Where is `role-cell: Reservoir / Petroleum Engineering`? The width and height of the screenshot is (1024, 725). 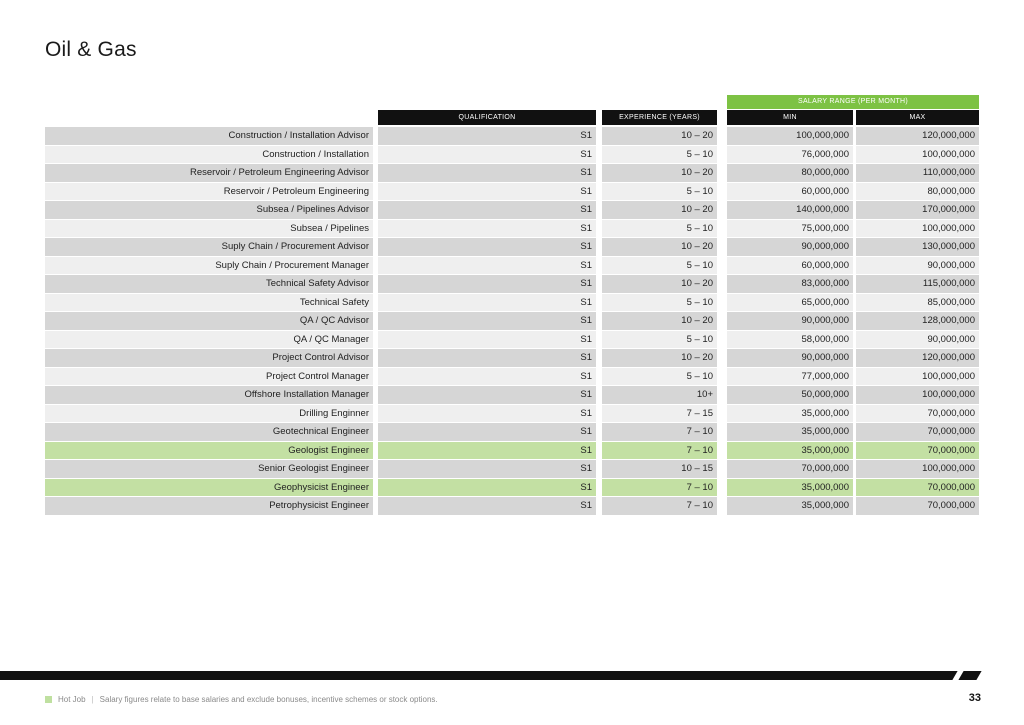 role-cell: Reservoir / Petroleum Engineering is located at coordinates (209, 191).